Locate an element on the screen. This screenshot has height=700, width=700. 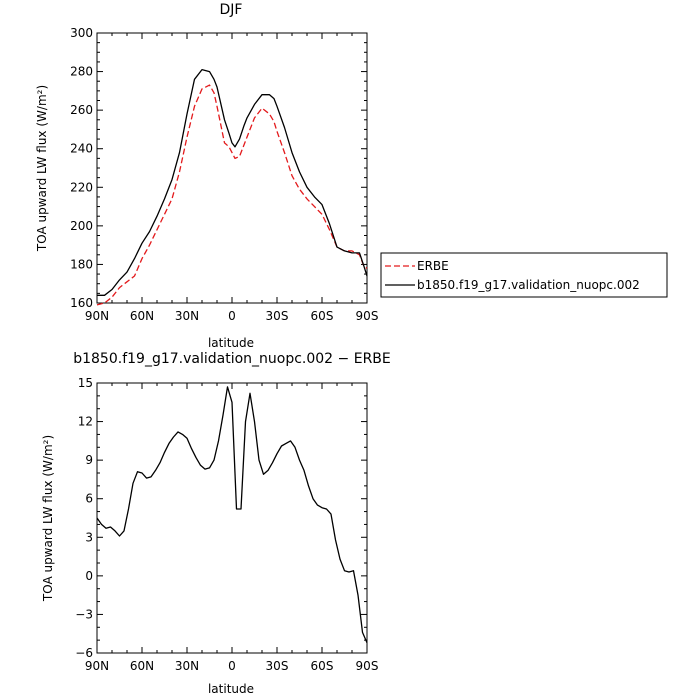
legend-label-erbe: ERBE is located at coordinates (433, 266).